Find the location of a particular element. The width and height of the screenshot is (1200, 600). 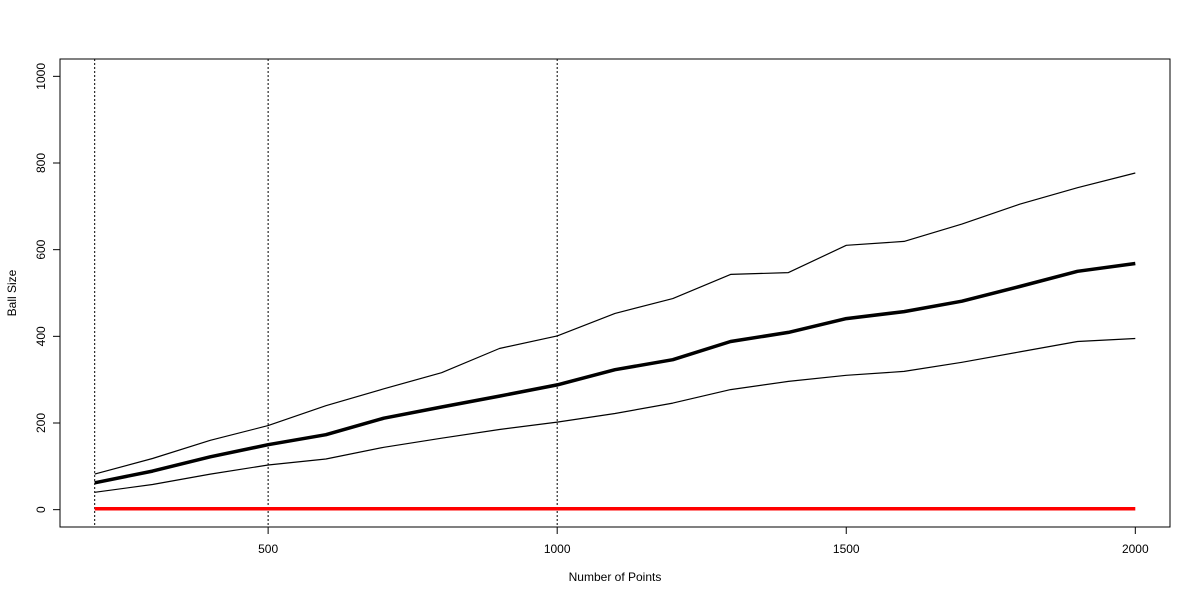

x-tick-label-1000: 1000 is located at coordinates (557, 549).